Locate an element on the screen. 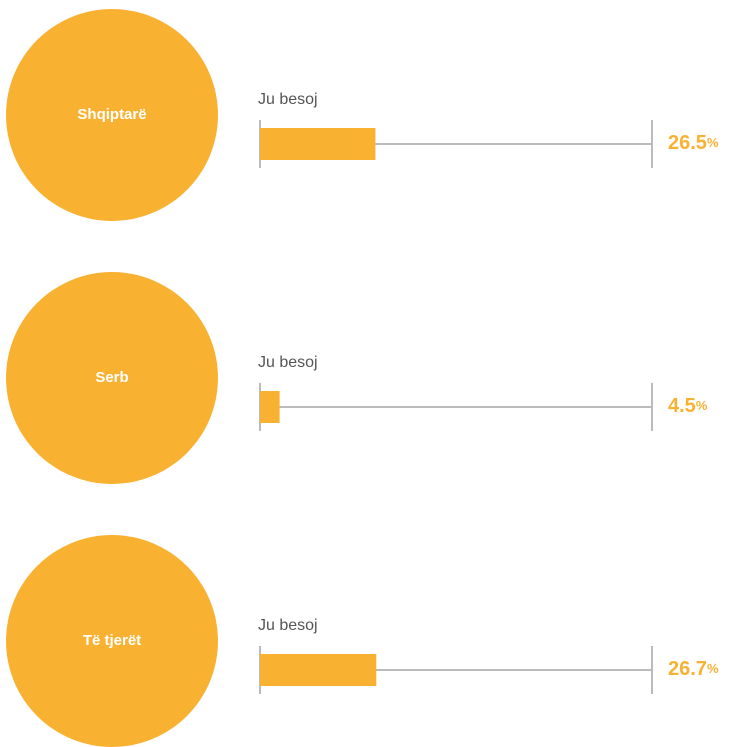  category-label: Shqiptarë is located at coordinates (111, 114).